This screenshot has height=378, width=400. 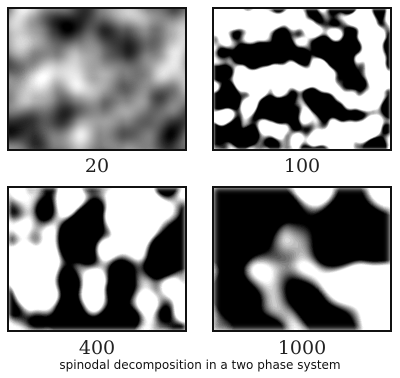 I want to click on time-step-label-20: 20, so click(x=97, y=166).